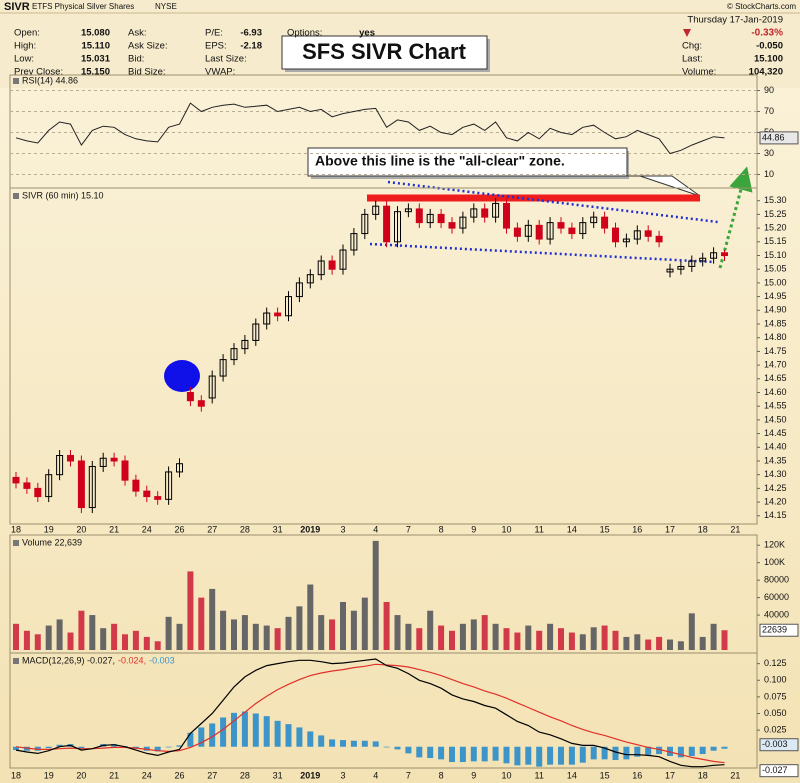  Describe the element at coordinates (49, 529) in the screenshot. I see `x-tick-label: 19` at that location.